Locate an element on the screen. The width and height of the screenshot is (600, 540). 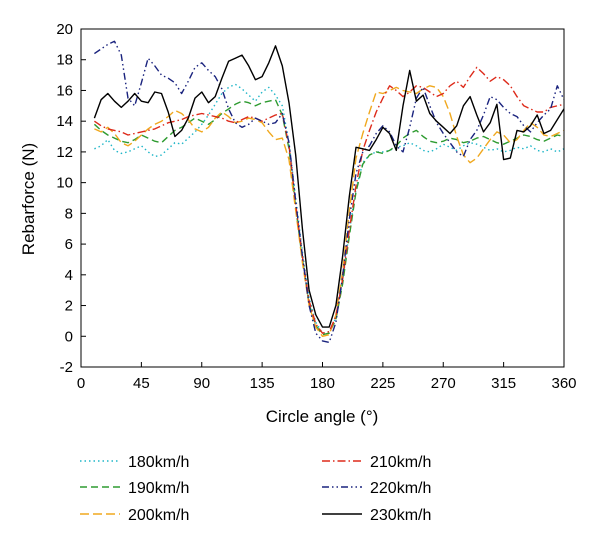
y-tick-label: 10 is located at coordinates (64, 183).